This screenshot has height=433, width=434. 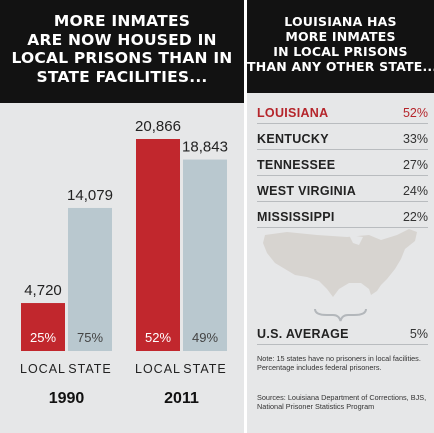 What do you see at coordinates (158, 245) in the screenshot?
I see `bar-local-2011` at bounding box center [158, 245].